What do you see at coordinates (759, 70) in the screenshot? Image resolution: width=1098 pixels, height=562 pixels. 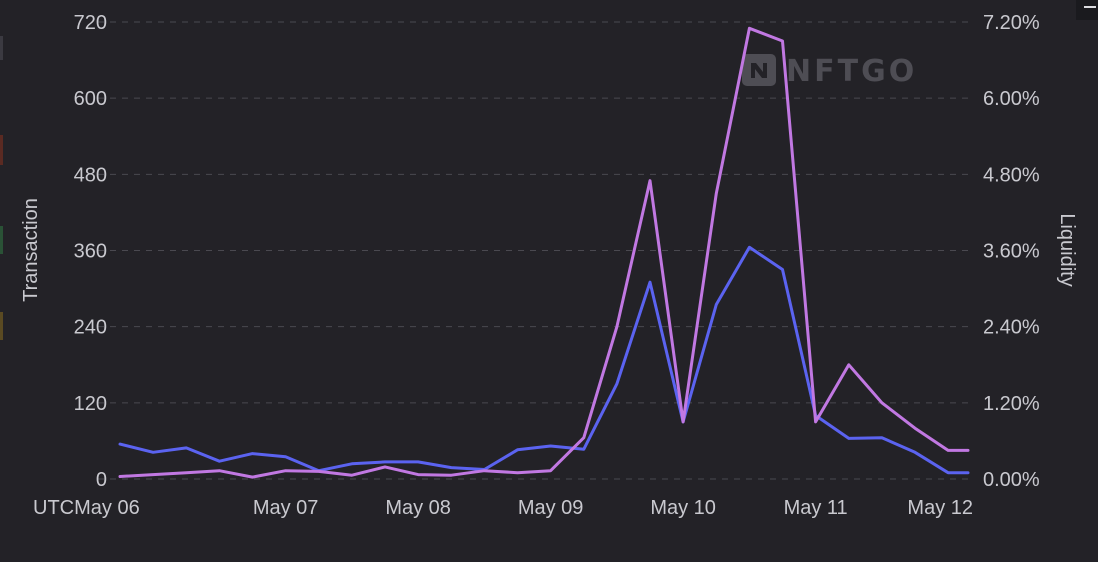 I see `logo-glyph` at bounding box center [759, 70].